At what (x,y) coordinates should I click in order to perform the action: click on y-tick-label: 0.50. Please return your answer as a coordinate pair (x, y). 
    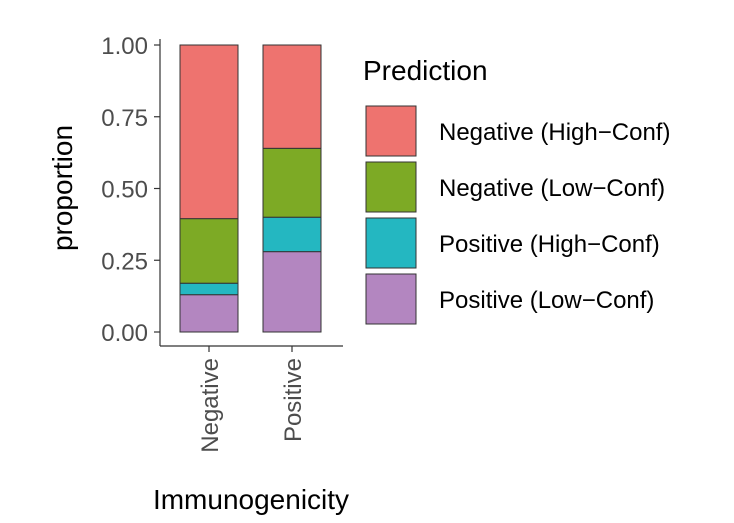
    Looking at the image, I should click on (124, 190).